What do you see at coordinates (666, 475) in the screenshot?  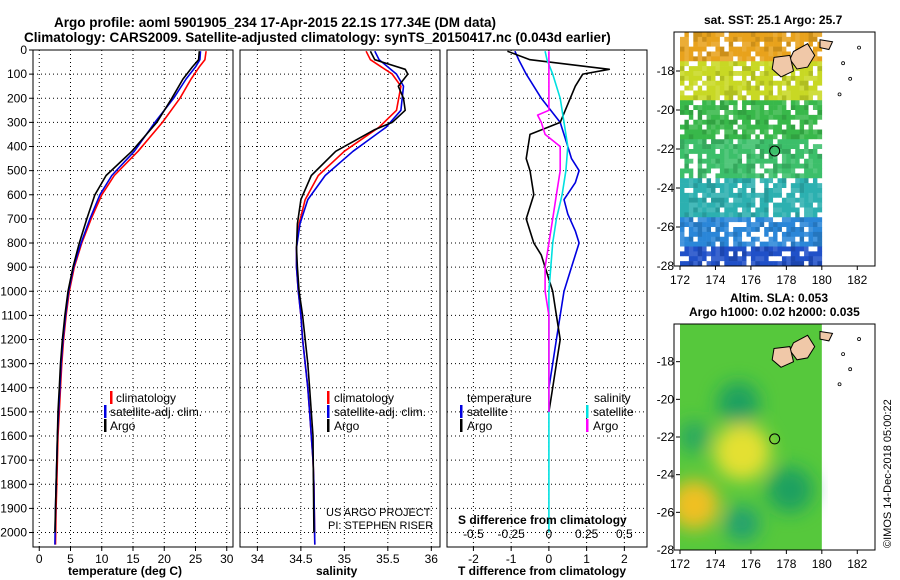 I see `map-y-tick-label: -24` at bounding box center [666, 475].